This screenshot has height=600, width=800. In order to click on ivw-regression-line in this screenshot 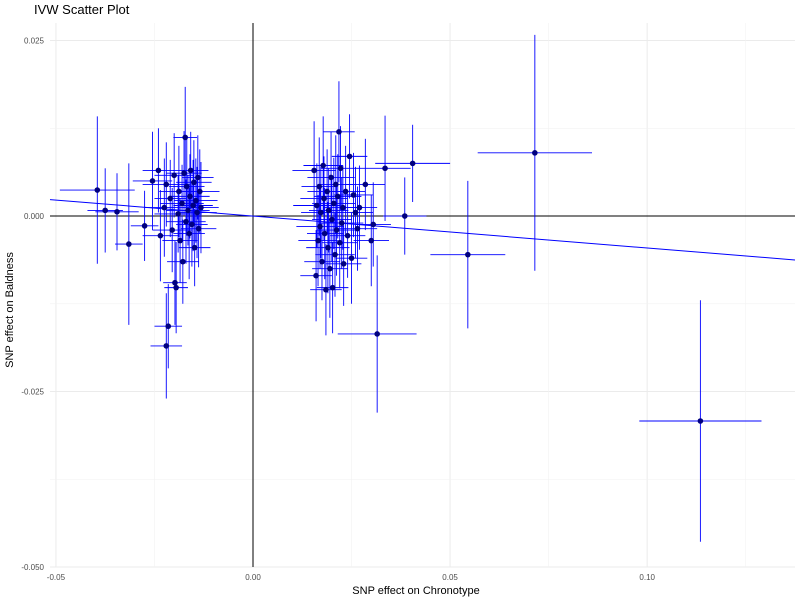, I will do `click(422, 230)`.